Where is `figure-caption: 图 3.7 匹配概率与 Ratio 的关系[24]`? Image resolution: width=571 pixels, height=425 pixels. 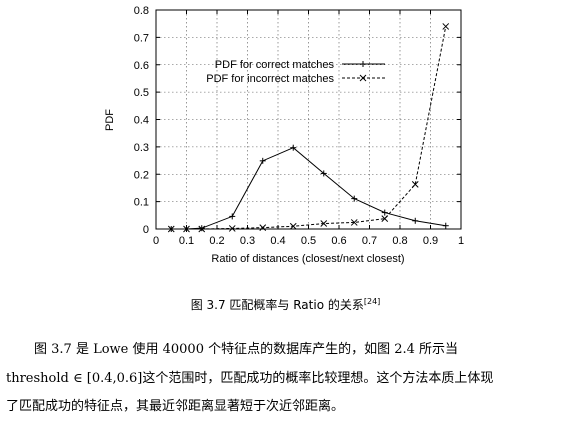
figure-caption: 图 3.7 匹配概率与 Ratio 的关系[24] is located at coordinates (285, 304).